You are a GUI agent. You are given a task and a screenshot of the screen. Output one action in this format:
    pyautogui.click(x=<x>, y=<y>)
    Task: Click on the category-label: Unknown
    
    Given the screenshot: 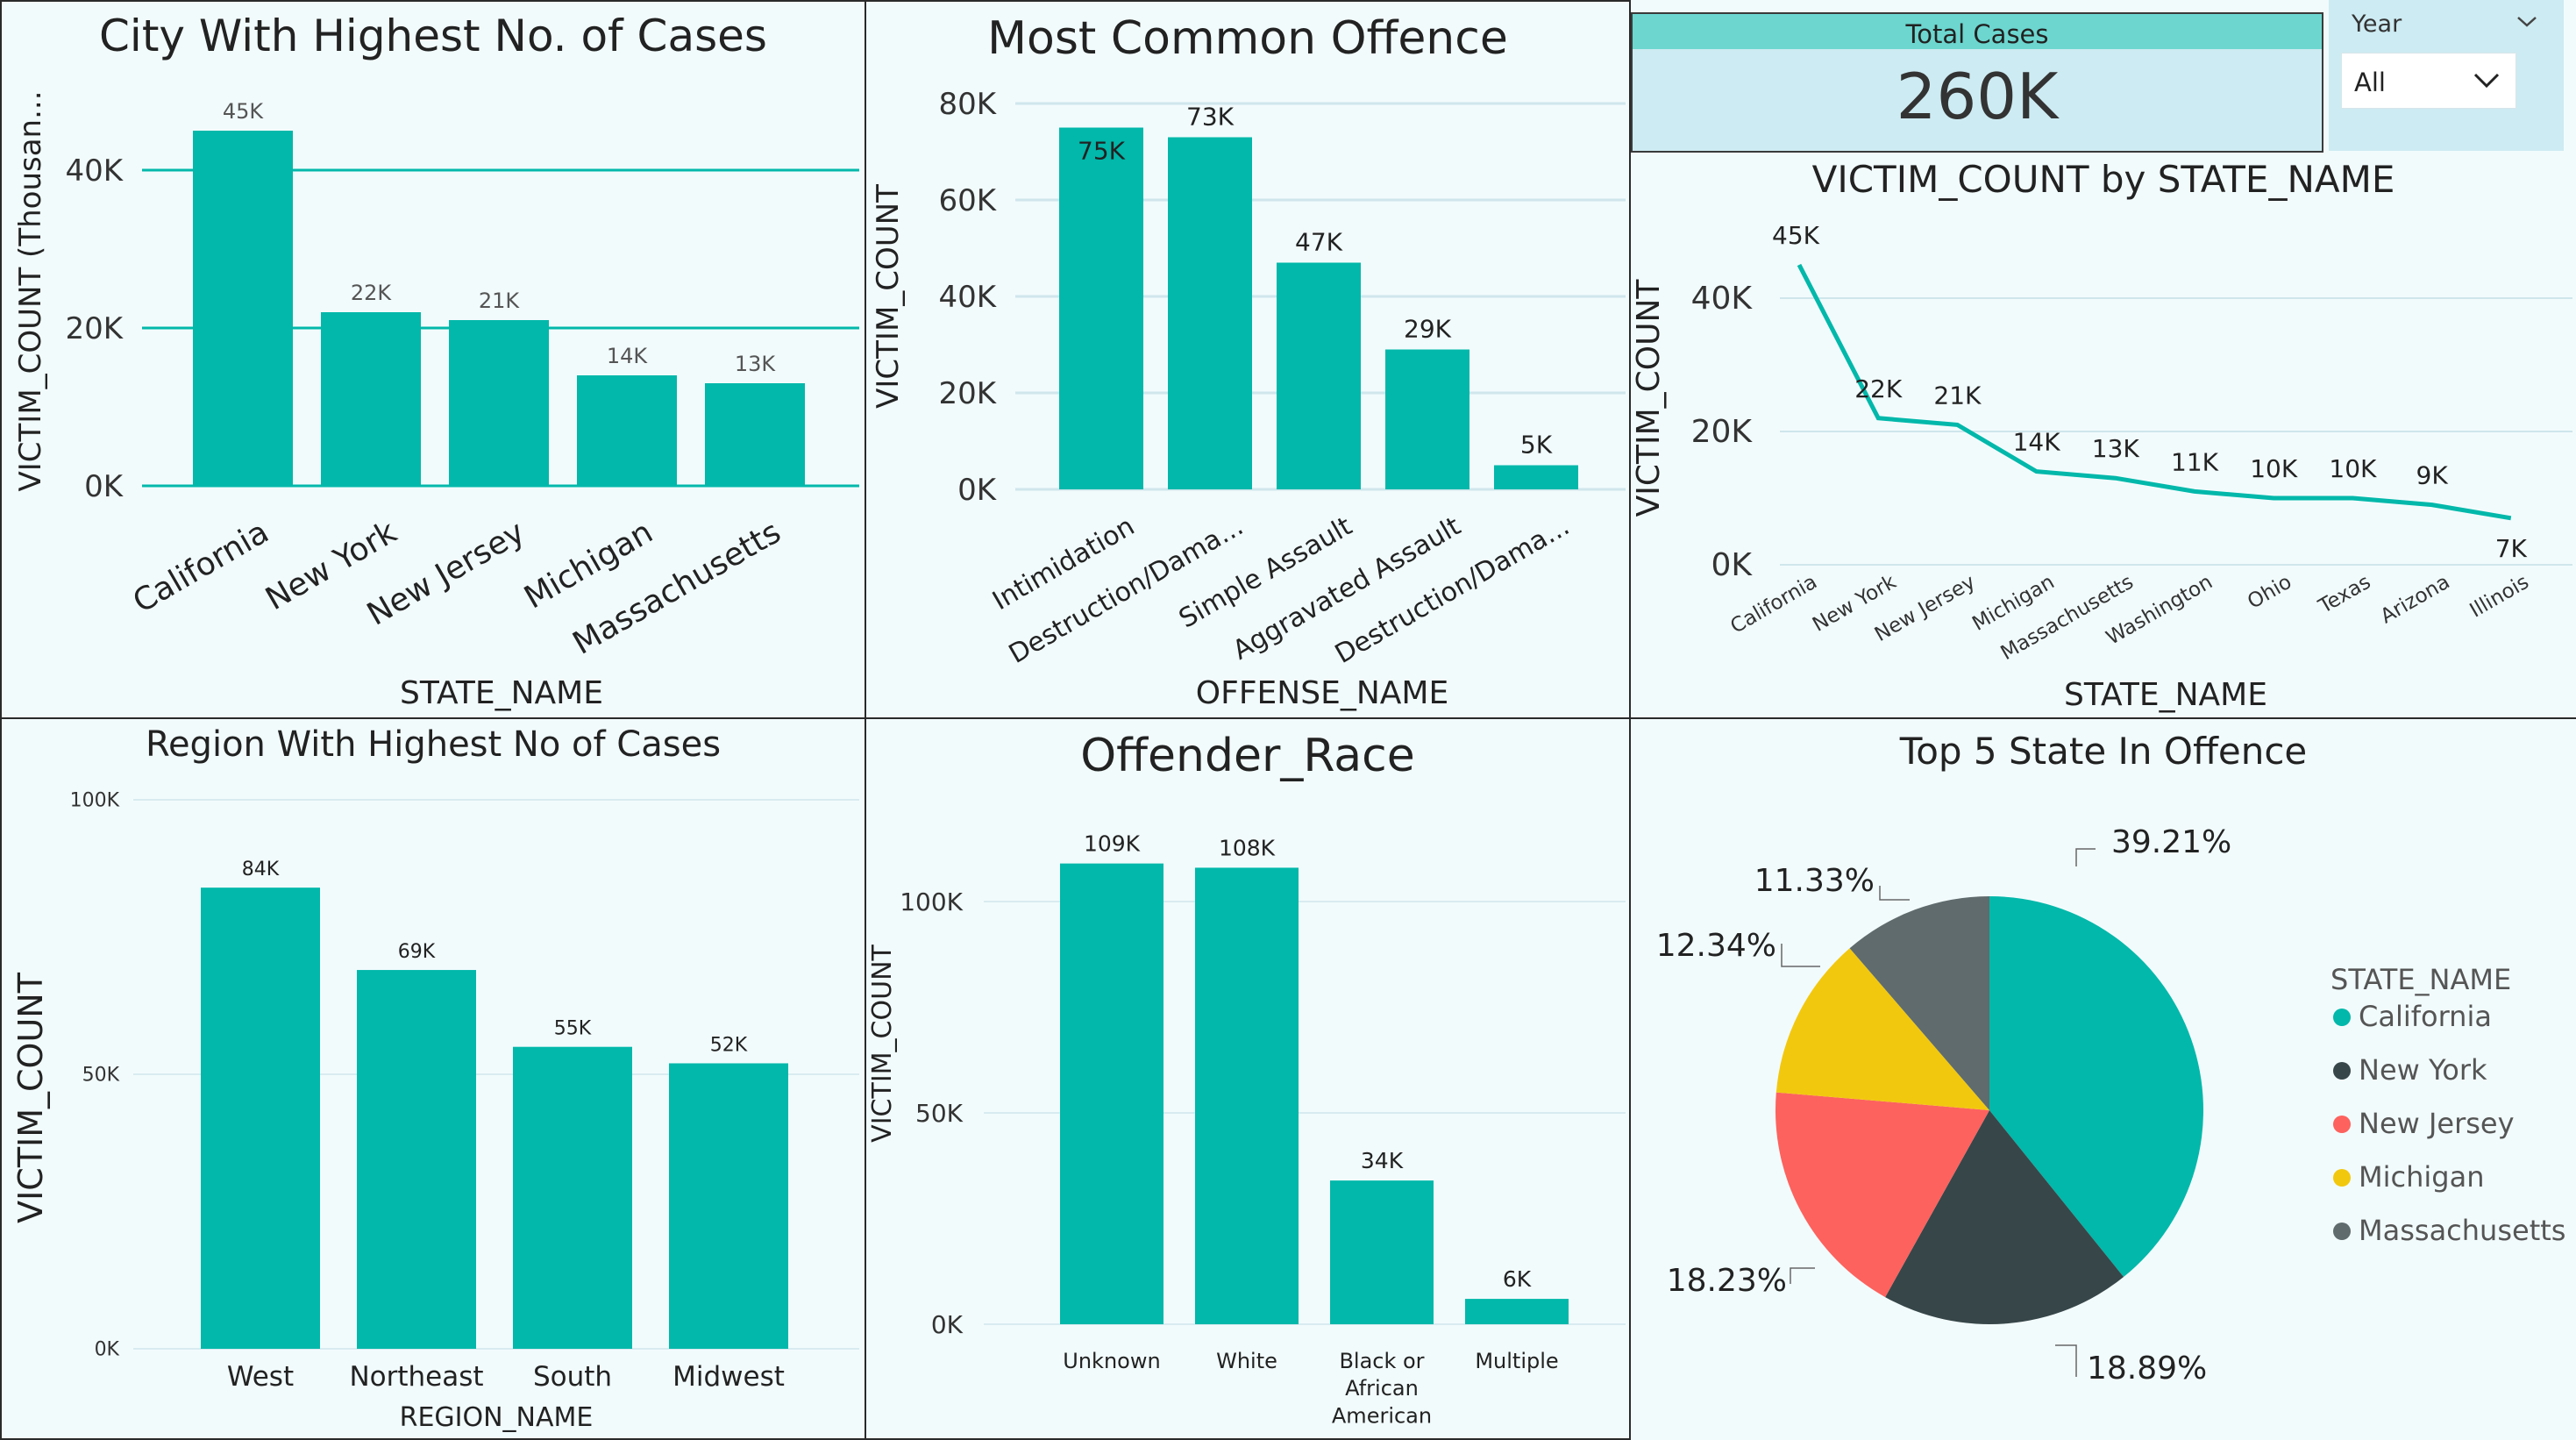 What is the action you would take?
    pyautogui.click(x=1111, y=1361)
    